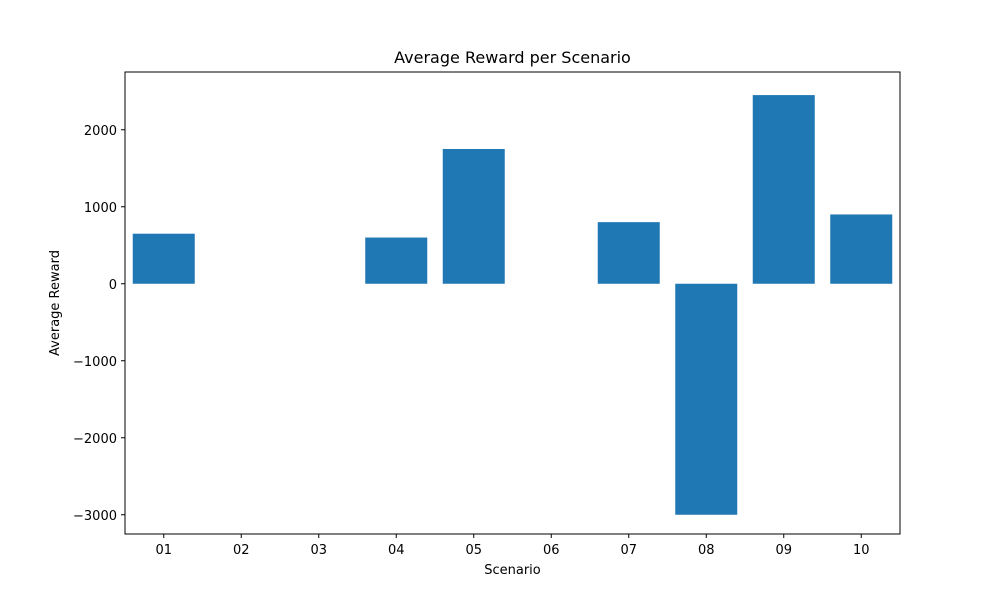 This screenshot has width=1000, height=600. I want to click on x-tick-label-03: 03, so click(318, 550).